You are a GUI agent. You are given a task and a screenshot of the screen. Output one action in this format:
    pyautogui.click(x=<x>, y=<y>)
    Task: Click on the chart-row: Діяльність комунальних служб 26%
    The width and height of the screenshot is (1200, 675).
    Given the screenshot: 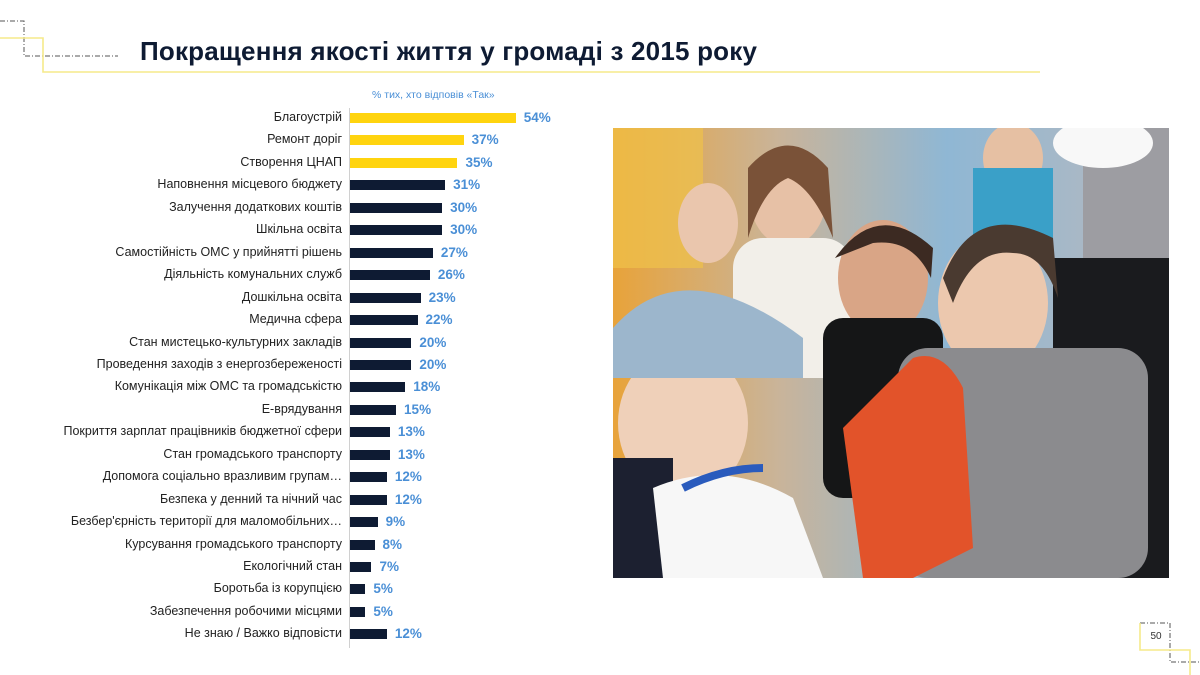 What is the action you would take?
    pyautogui.click(x=300, y=275)
    